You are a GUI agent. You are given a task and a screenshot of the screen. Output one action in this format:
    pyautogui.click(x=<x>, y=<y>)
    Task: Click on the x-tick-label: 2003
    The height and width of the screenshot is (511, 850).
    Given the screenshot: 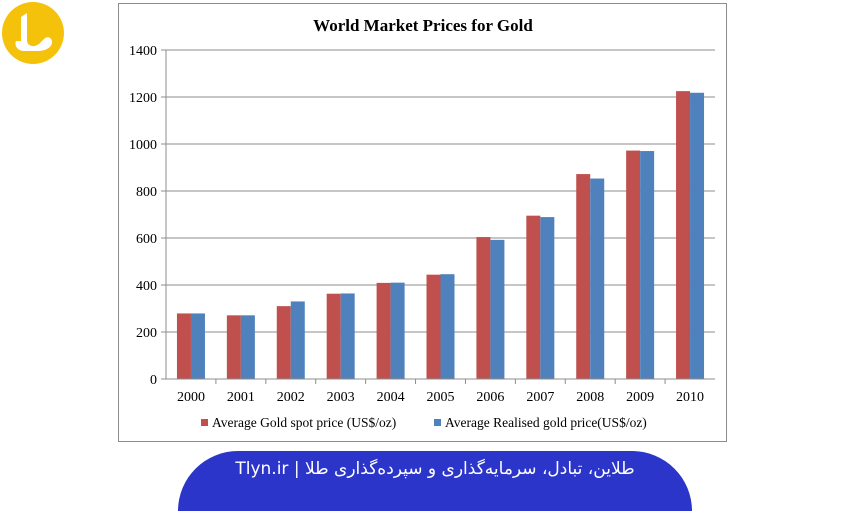 What is the action you would take?
    pyautogui.click(x=341, y=397)
    